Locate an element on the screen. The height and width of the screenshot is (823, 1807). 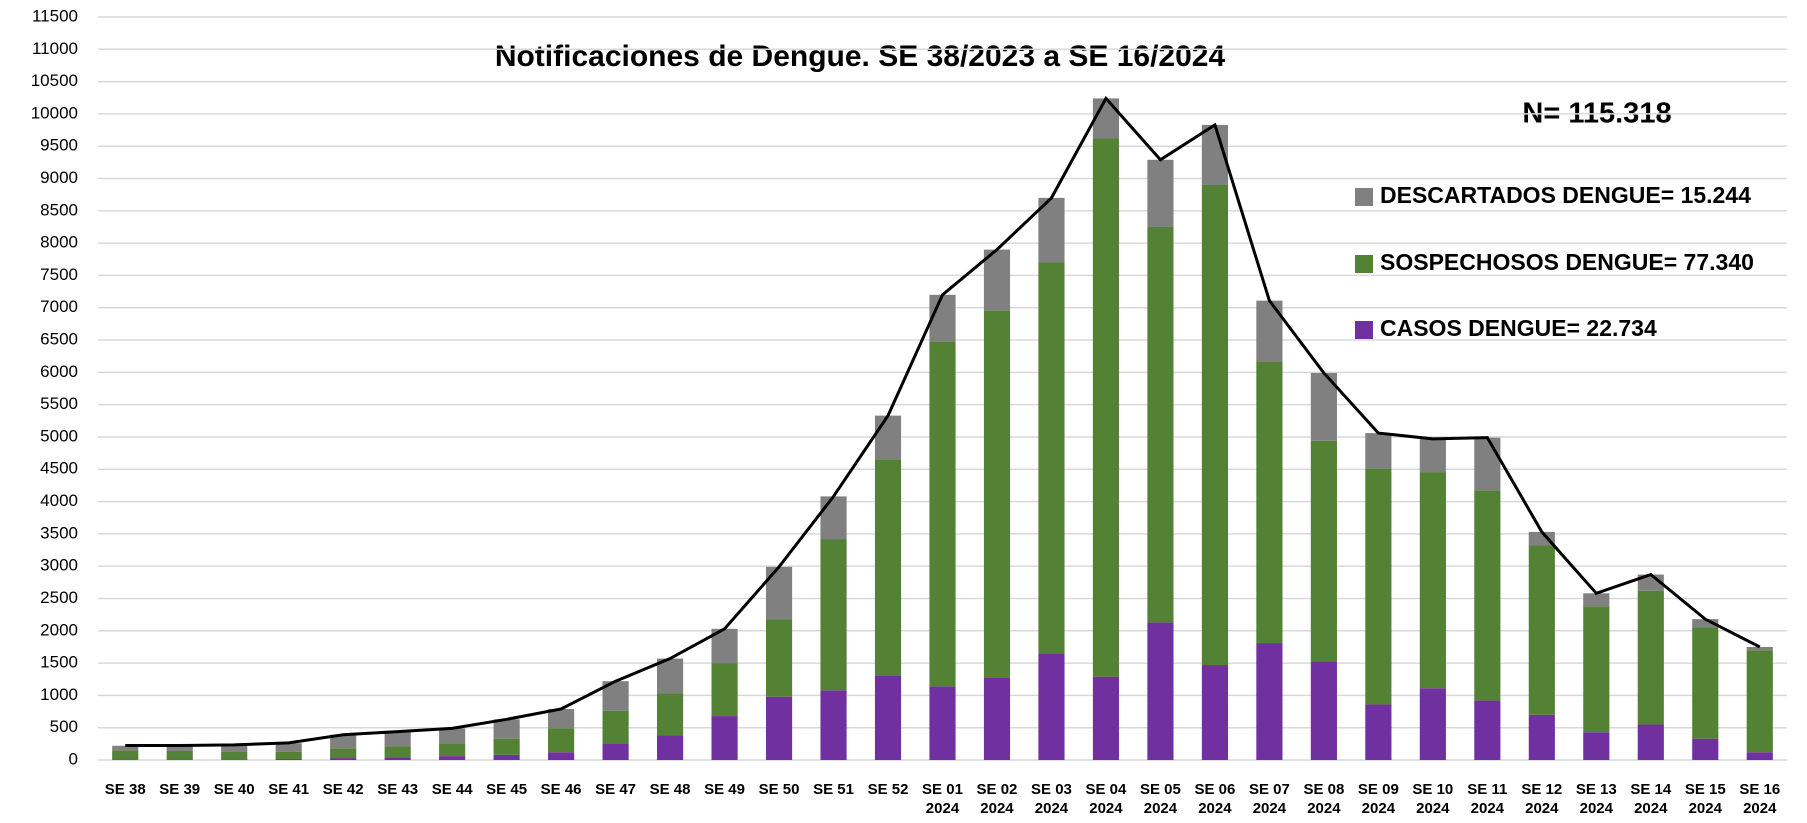
x-tick-label: SE 06 2024 is located at coordinates (1215, 799).